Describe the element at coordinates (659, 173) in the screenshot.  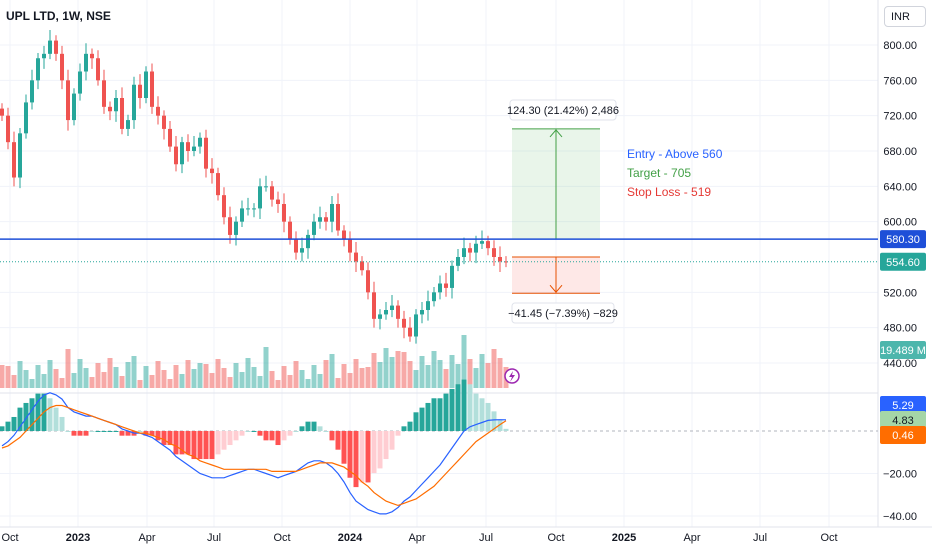
I see `annotation-text: Target - 705` at that location.